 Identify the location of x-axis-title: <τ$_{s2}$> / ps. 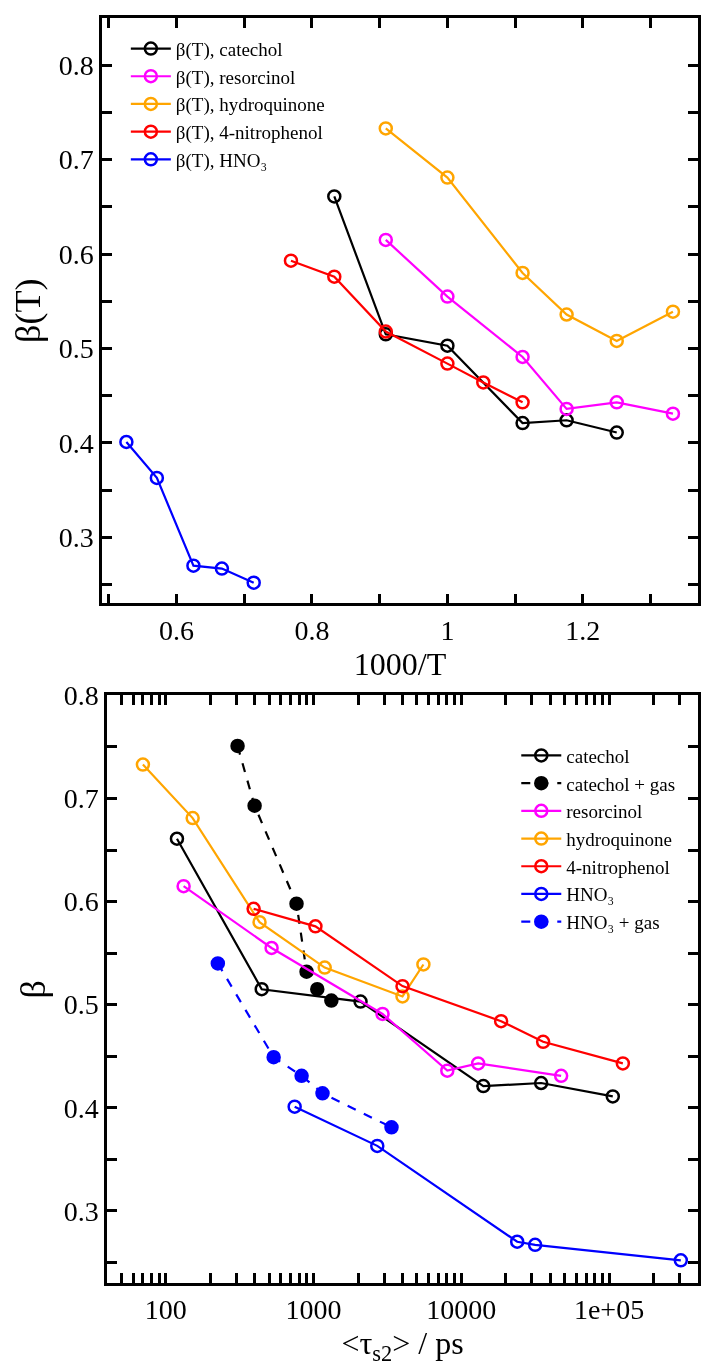
(402, 1346).